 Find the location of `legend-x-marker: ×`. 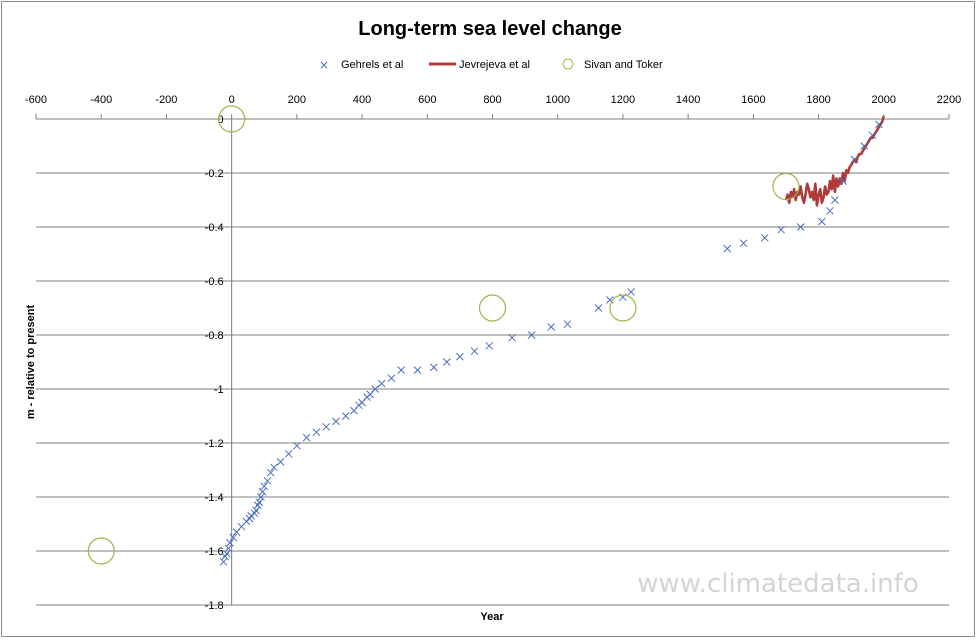

legend-x-marker: × is located at coordinates (324, 65).